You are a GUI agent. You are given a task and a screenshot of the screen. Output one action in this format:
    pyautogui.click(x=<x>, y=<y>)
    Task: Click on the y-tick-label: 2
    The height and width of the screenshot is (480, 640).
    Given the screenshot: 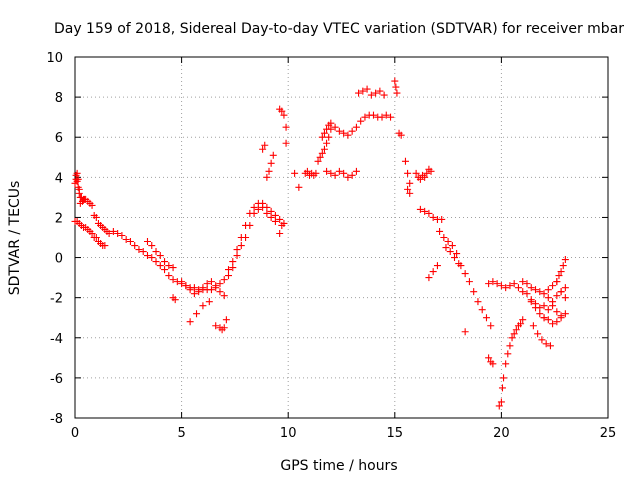 What is the action you would take?
    pyautogui.click(x=59, y=218)
    